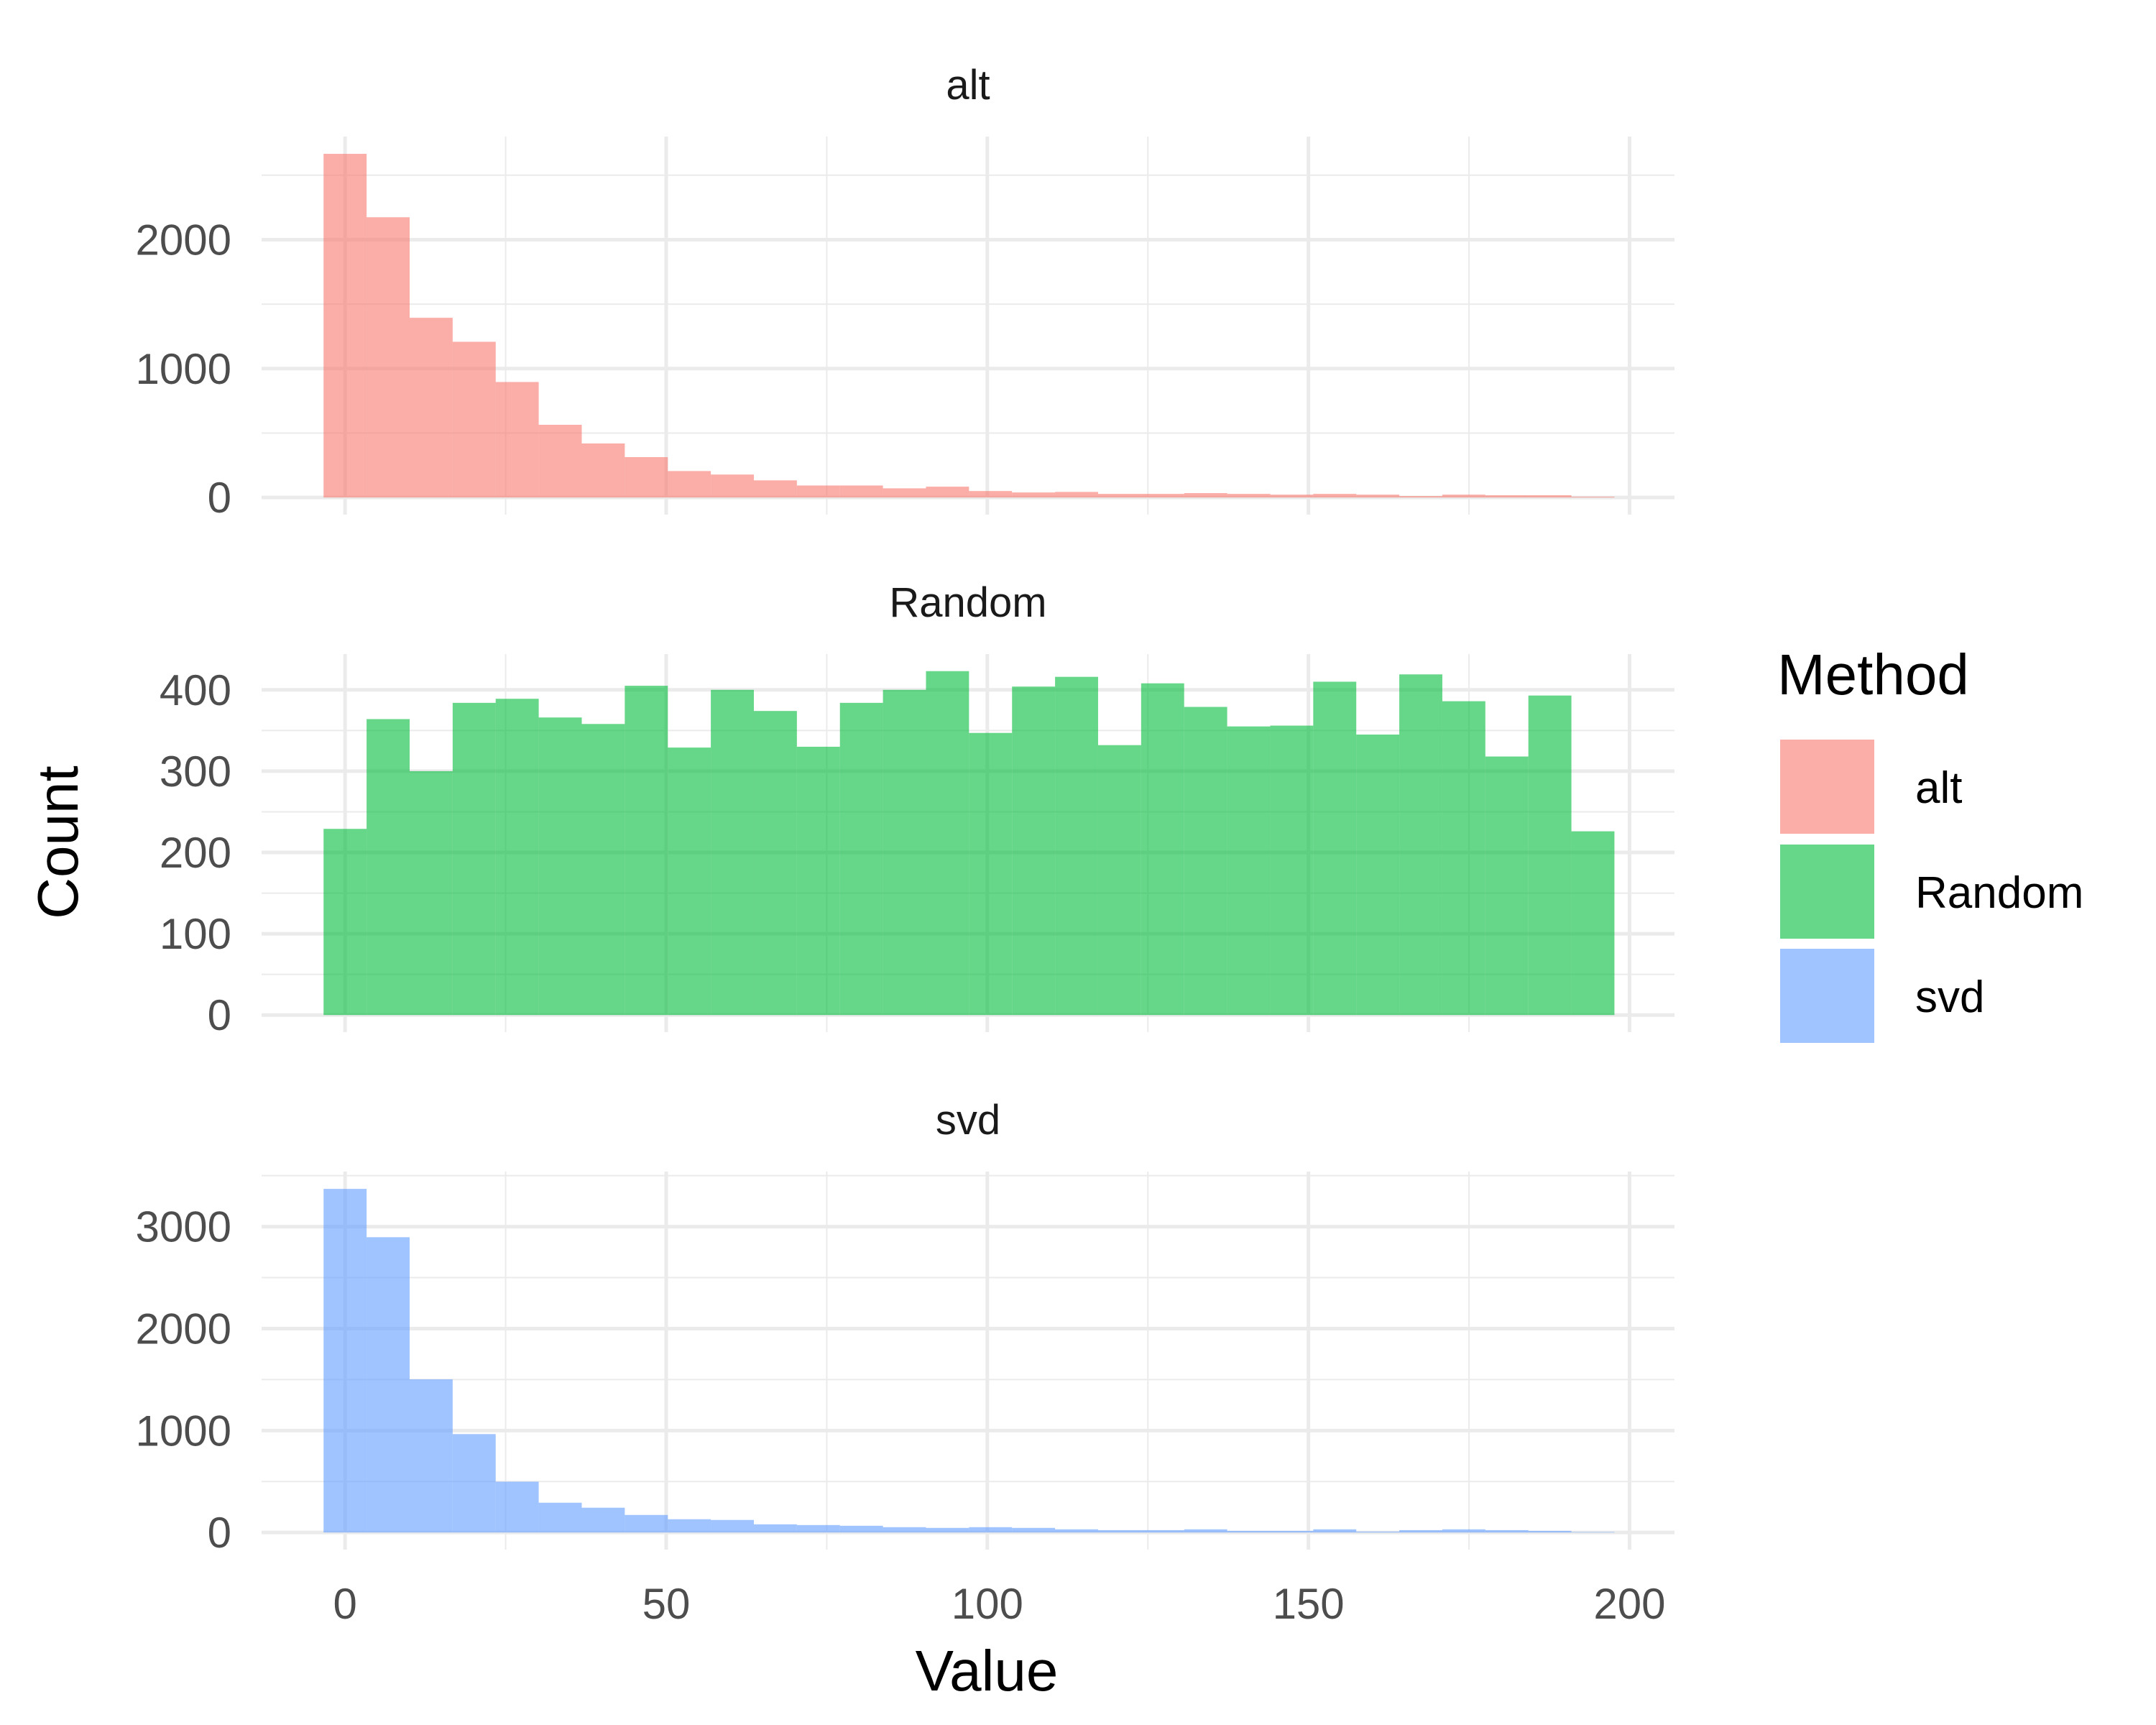 Image resolution: width=2156 pixels, height=1725 pixels. I want to click on strip-label: alt, so click(968, 85).